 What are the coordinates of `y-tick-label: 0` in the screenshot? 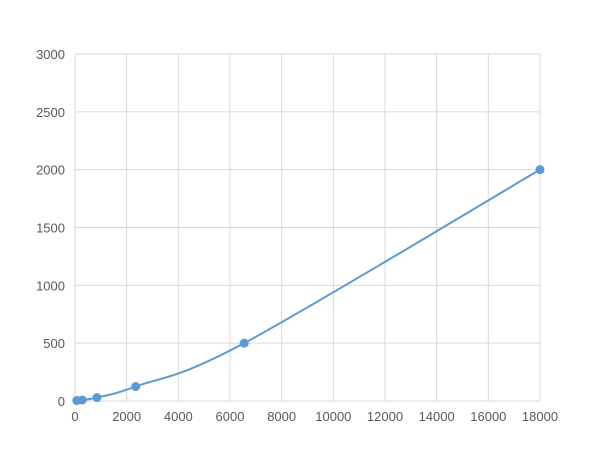 It's located at (61, 401).